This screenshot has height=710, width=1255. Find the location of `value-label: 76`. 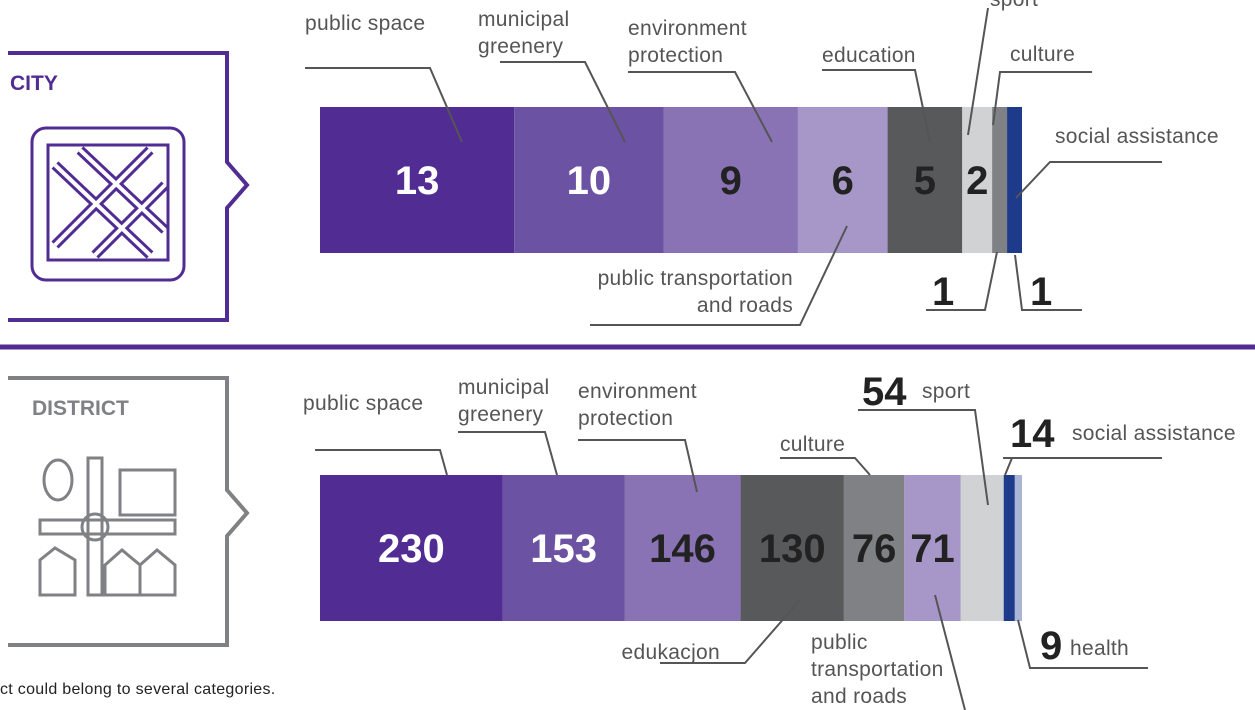

value-label: 76 is located at coordinates (874, 549).